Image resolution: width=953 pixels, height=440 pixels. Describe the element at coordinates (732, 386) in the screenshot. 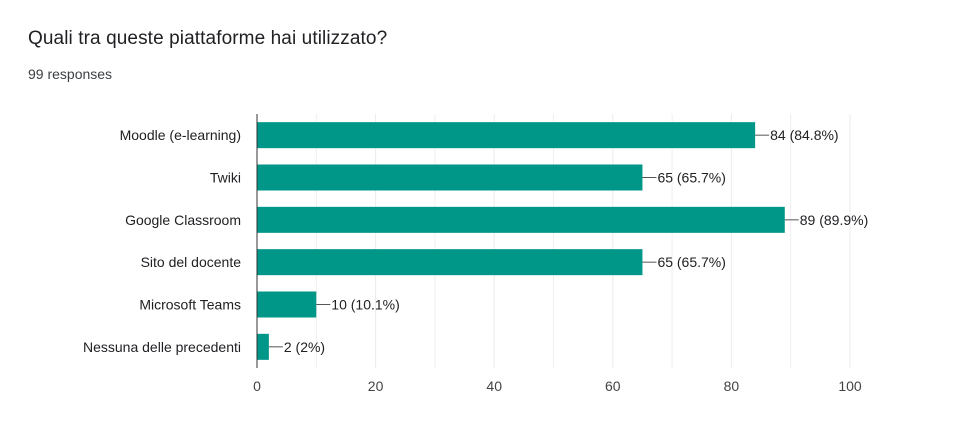

I see `x-tick-label: 80` at that location.